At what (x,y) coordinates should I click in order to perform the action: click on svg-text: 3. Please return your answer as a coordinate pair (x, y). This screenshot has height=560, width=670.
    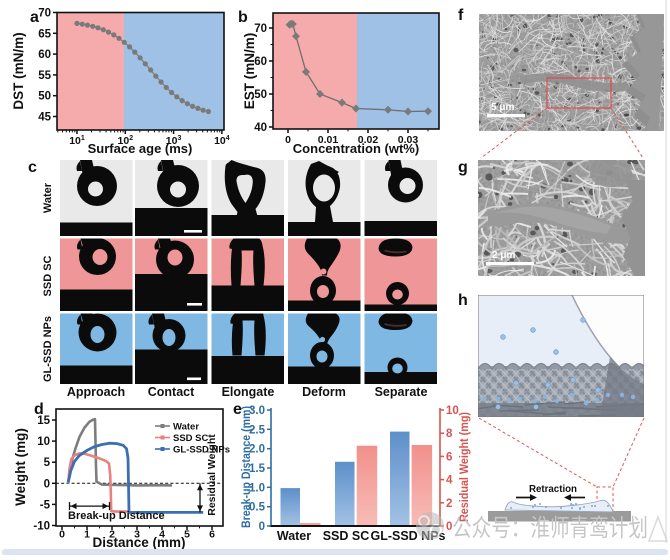
    Looking at the image, I should click on (137, 535).